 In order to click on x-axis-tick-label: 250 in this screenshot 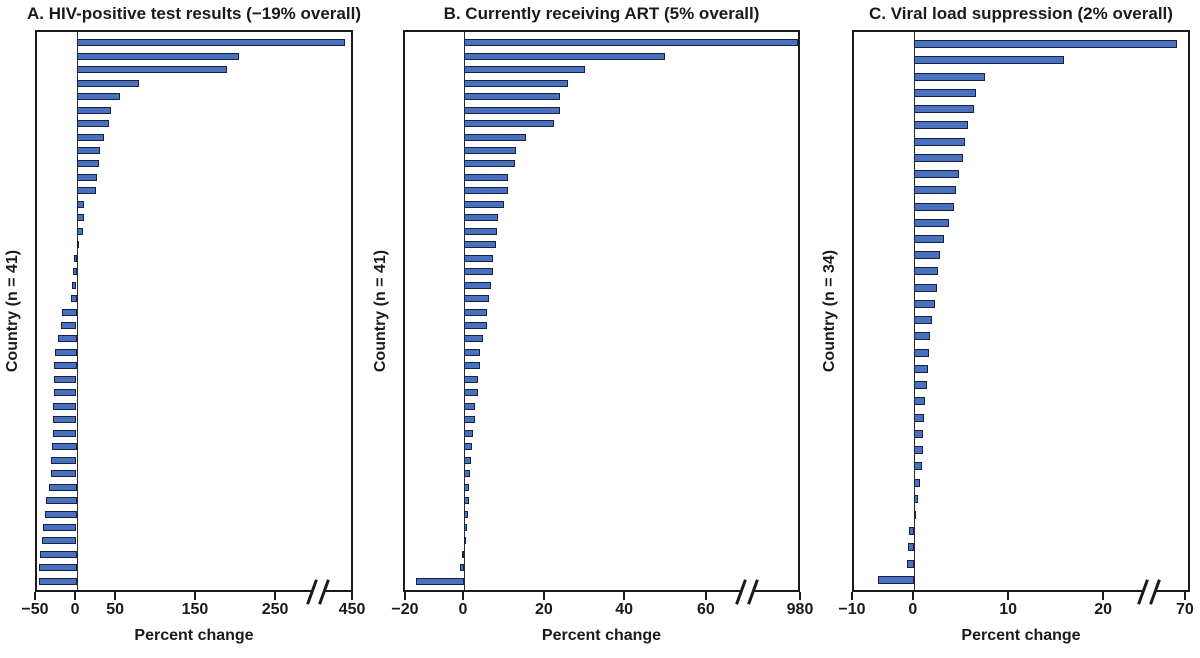, I will do `click(275, 609)`.